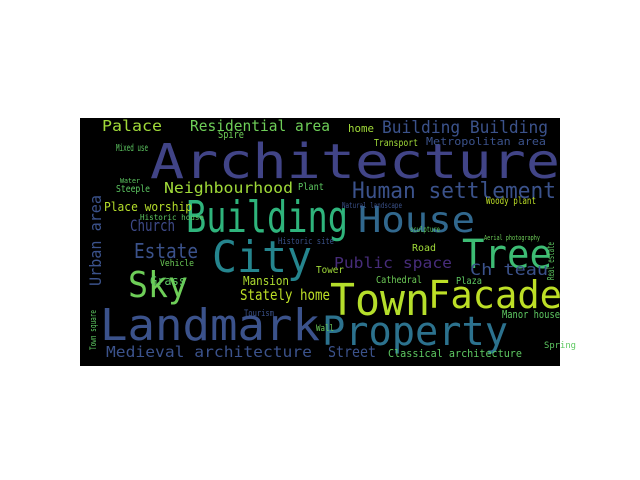 The image size is (640, 480). What do you see at coordinates (465, 128) in the screenshot?
I see `word: Building Building` at bounding box center [465, 128].